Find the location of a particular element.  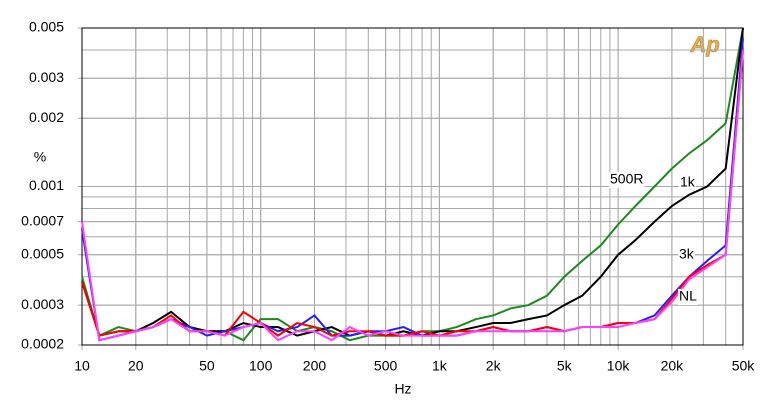

x-tick-label: 200 is located at coordinates (315, 366).